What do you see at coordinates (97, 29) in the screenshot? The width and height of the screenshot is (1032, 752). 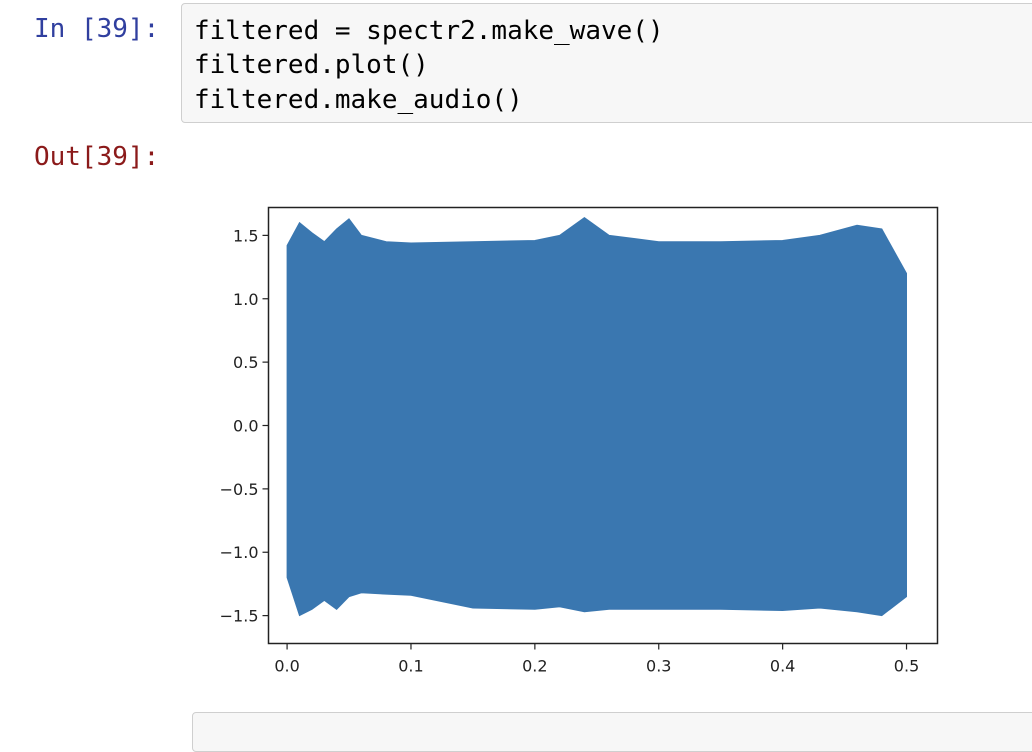 I see `input-prompt: In [39]:` at bounding box center [97, 29].